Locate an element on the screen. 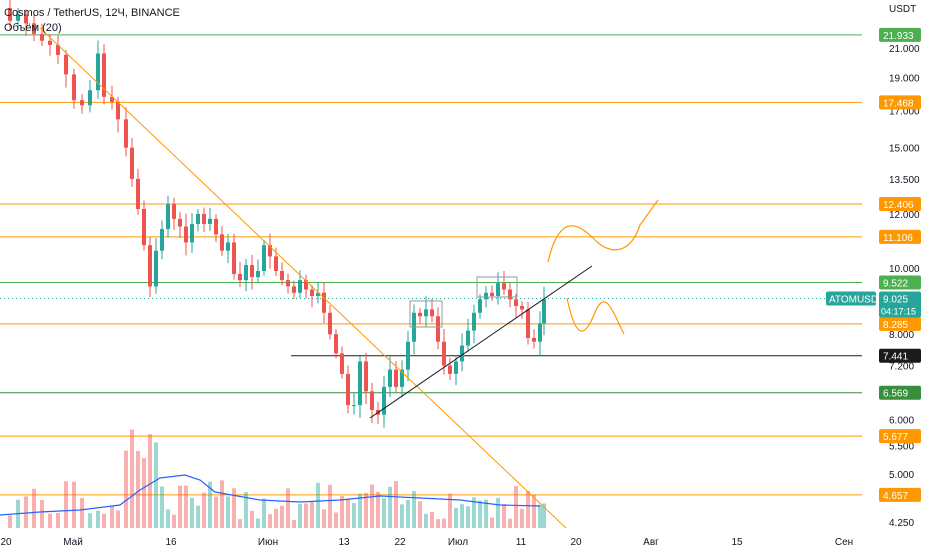  level-price-text: 9.522 is located at coordinates (895, 284).